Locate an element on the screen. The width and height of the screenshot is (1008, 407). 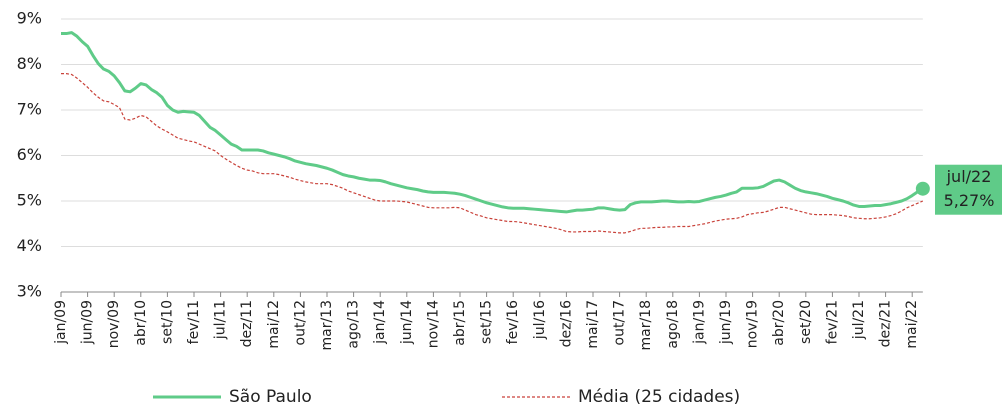
x-tick-label: mai/22 is located at coordinates (912, 324).